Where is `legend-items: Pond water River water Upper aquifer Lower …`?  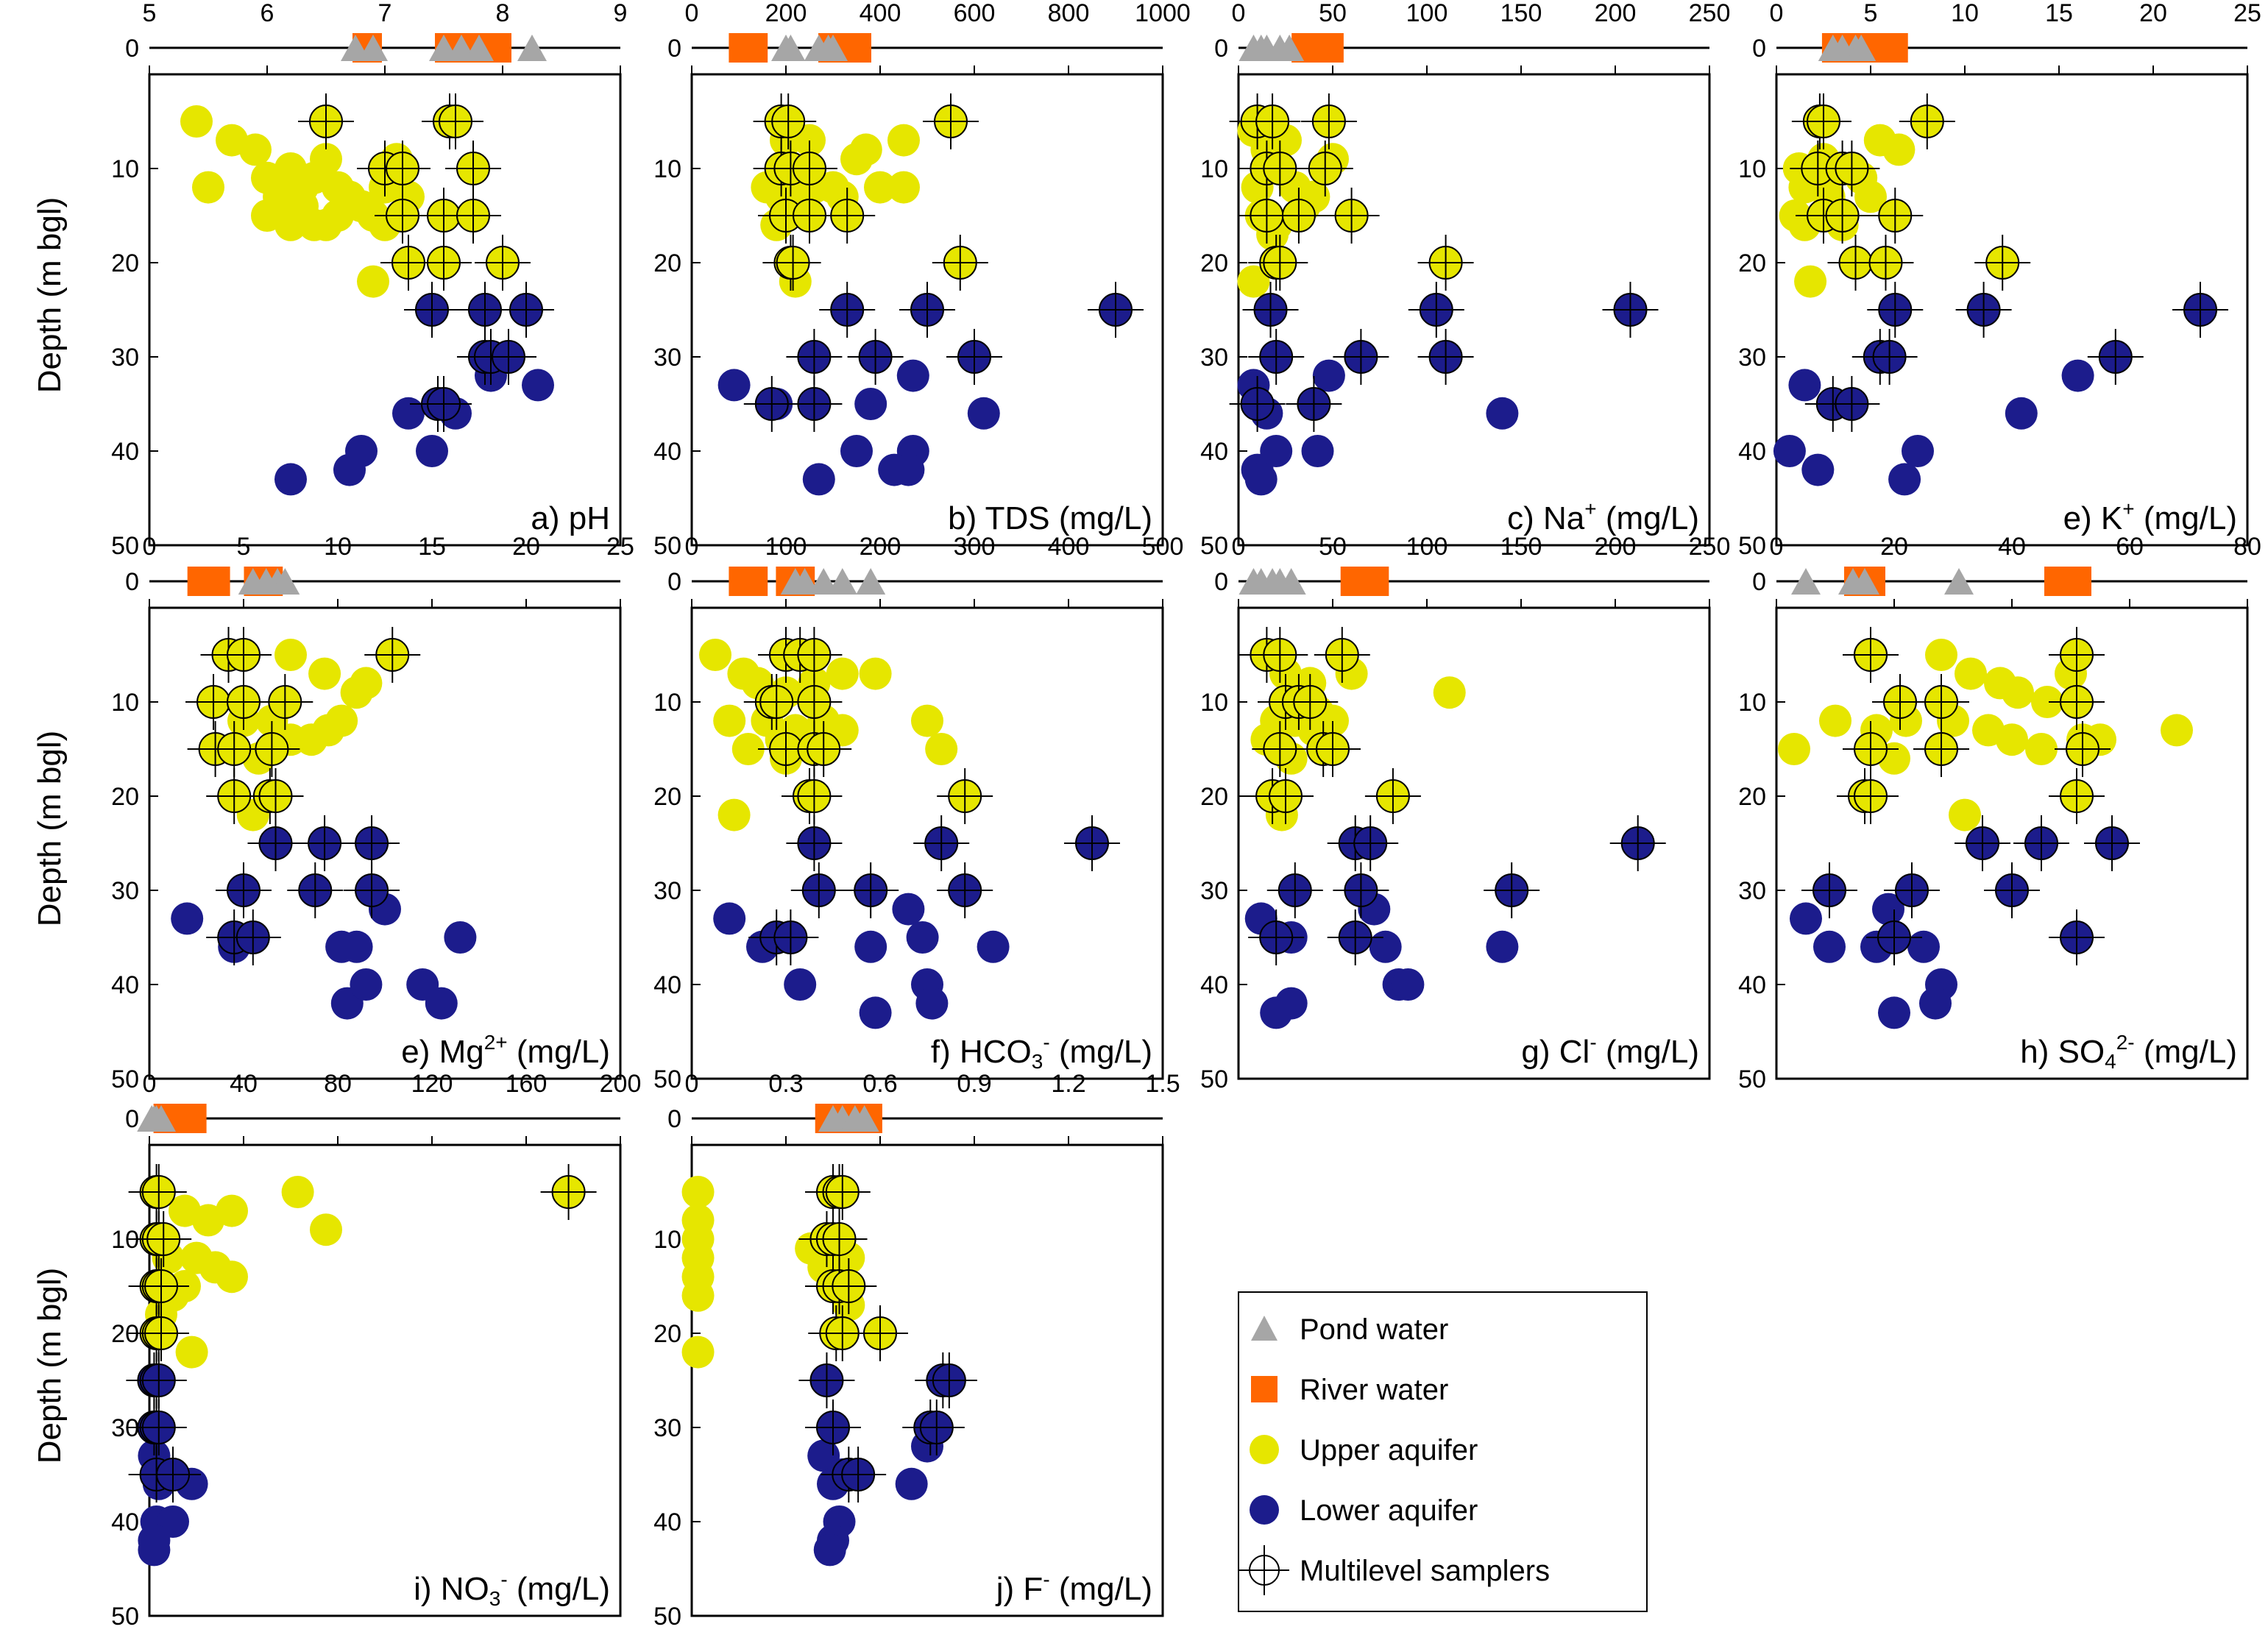
legend-items: Pond water River water Upper aquifer Lower … is located at coordinates (1394, 1454).